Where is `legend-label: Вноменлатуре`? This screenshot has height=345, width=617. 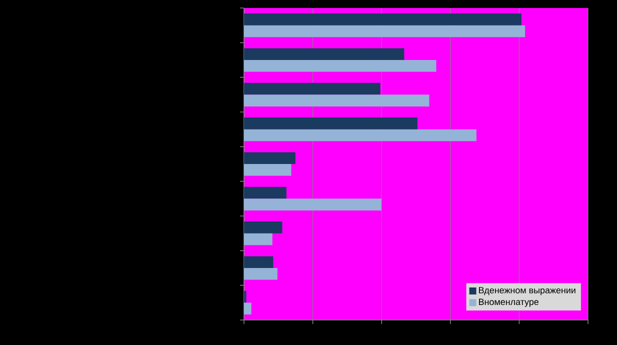 legend-label: Вноменлатуре is located at coordinates (508, 302).